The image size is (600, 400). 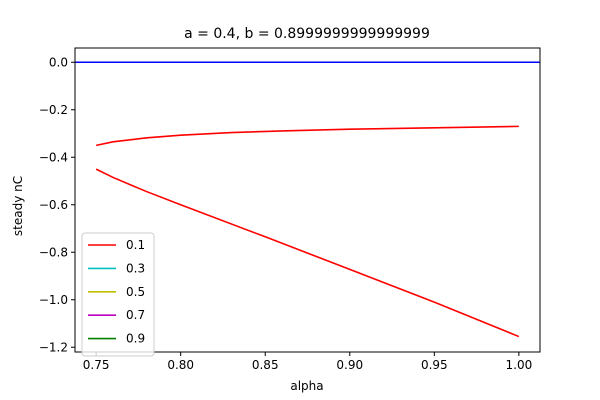 I want to click on y-tick-label: −1.2, so click(x=53, y=347).